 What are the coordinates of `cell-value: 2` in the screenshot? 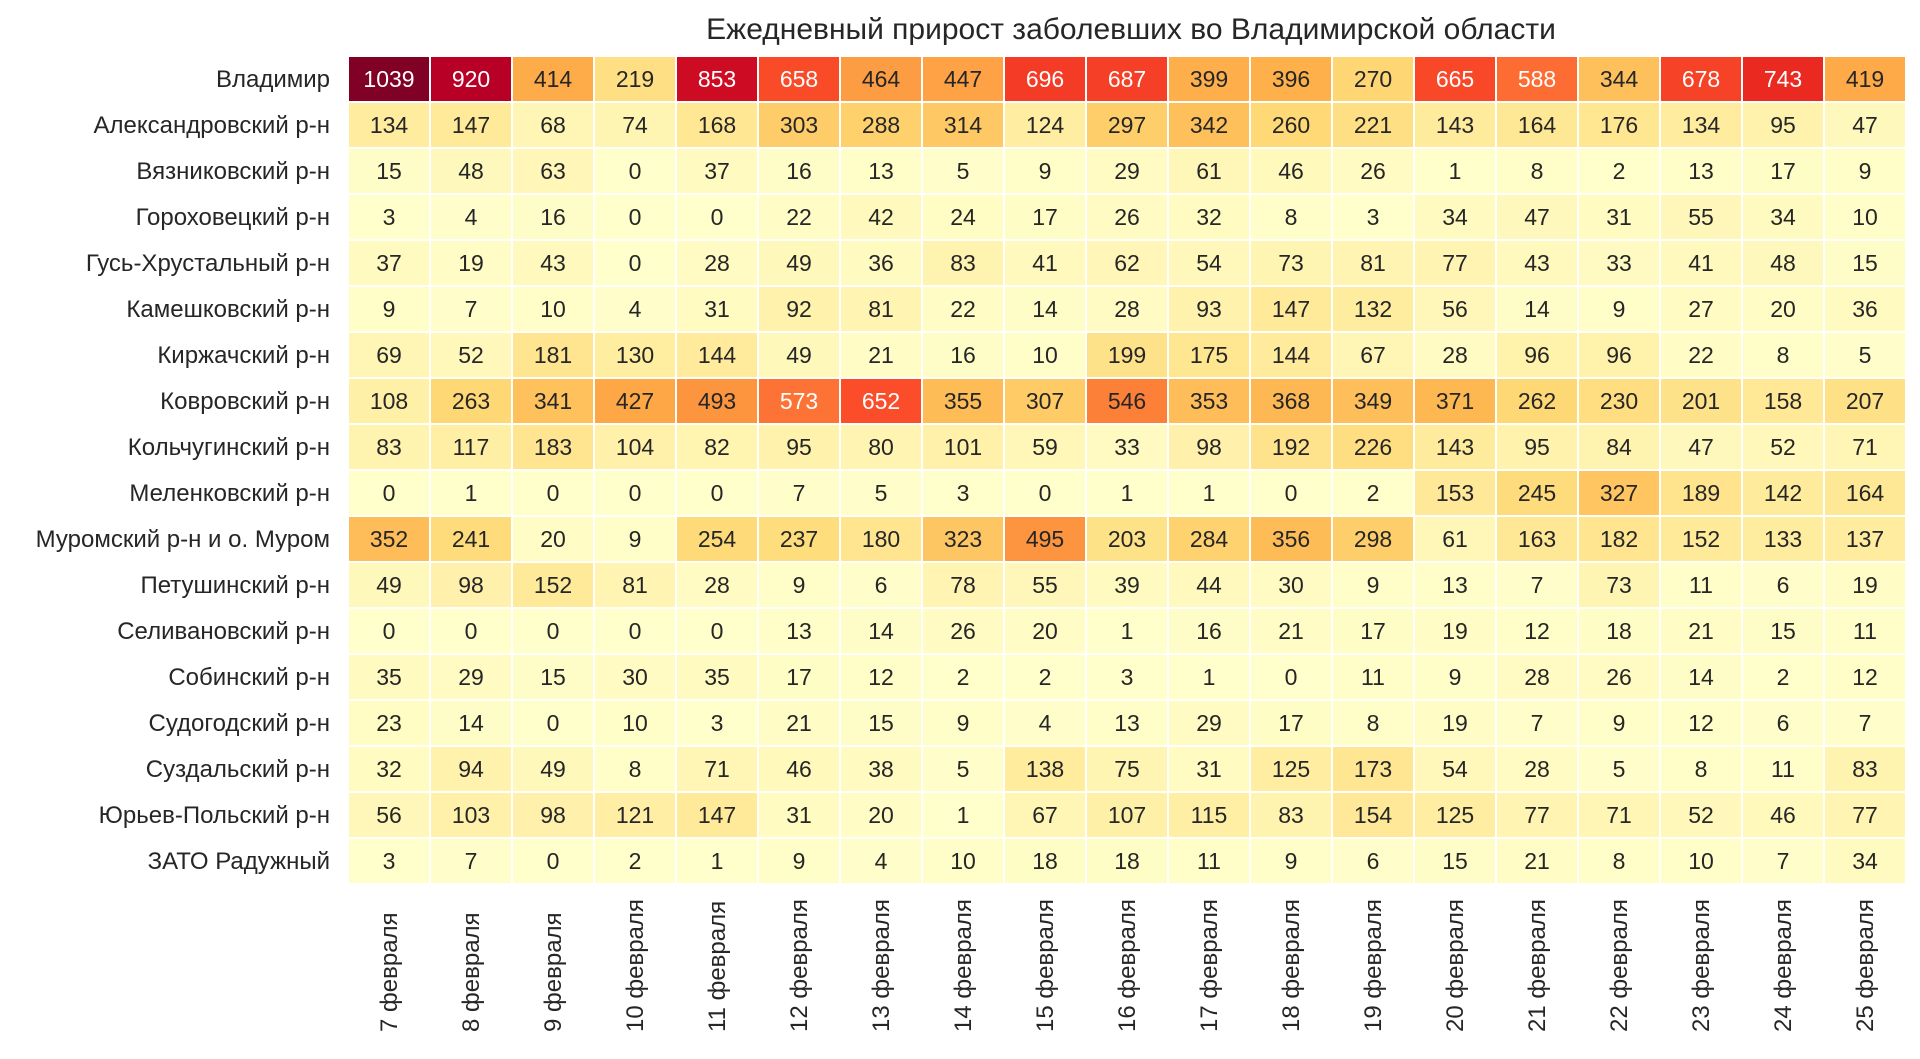 It's located at (1783, 677).